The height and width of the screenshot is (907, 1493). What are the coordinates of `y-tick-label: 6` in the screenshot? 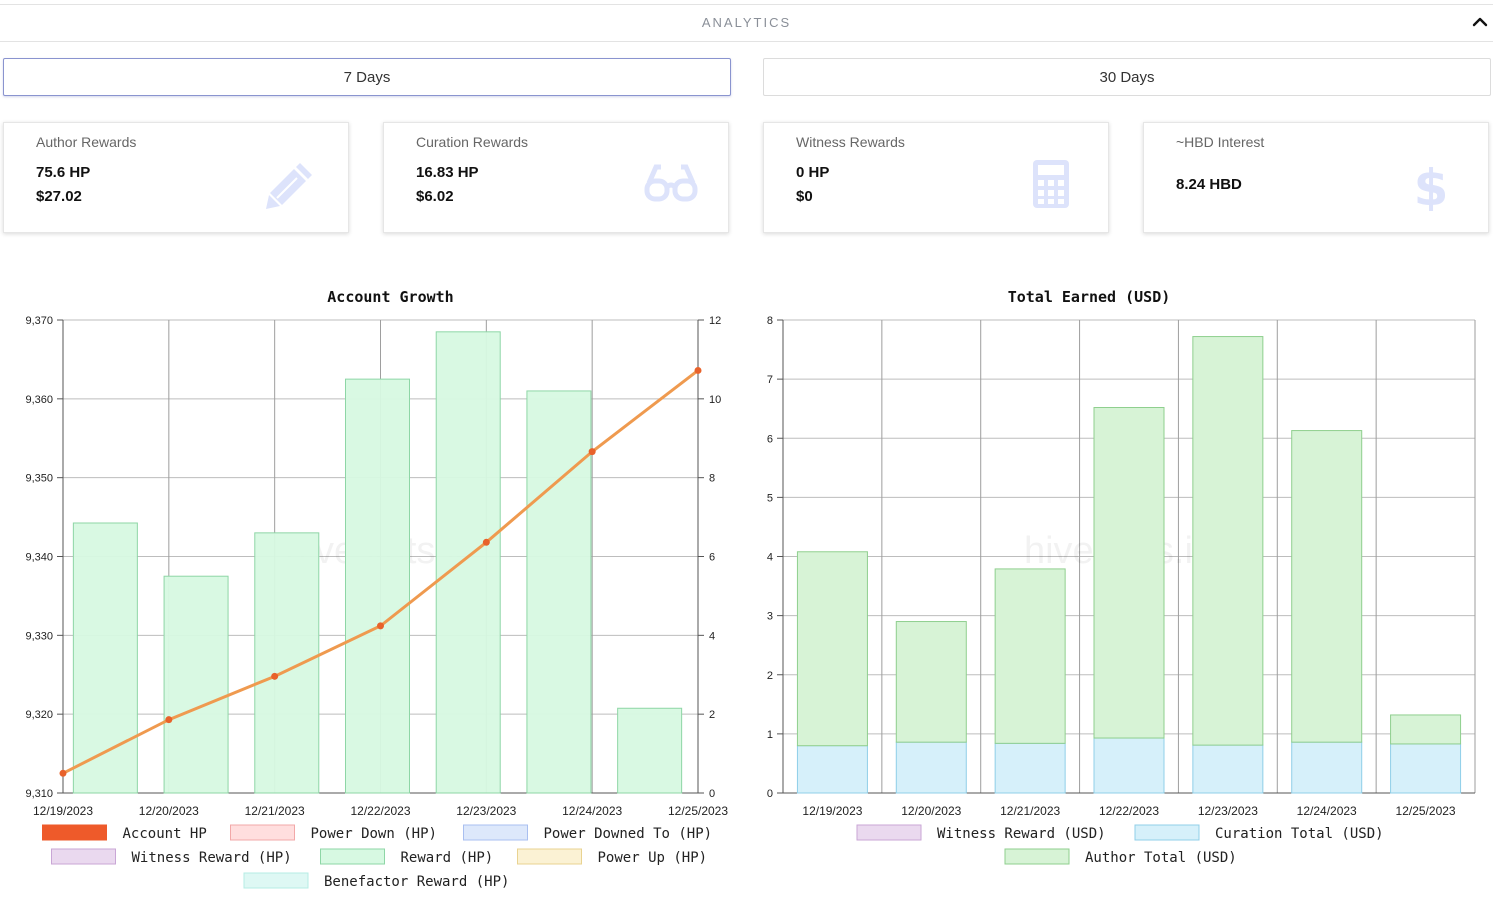 It's located at (770, 439).